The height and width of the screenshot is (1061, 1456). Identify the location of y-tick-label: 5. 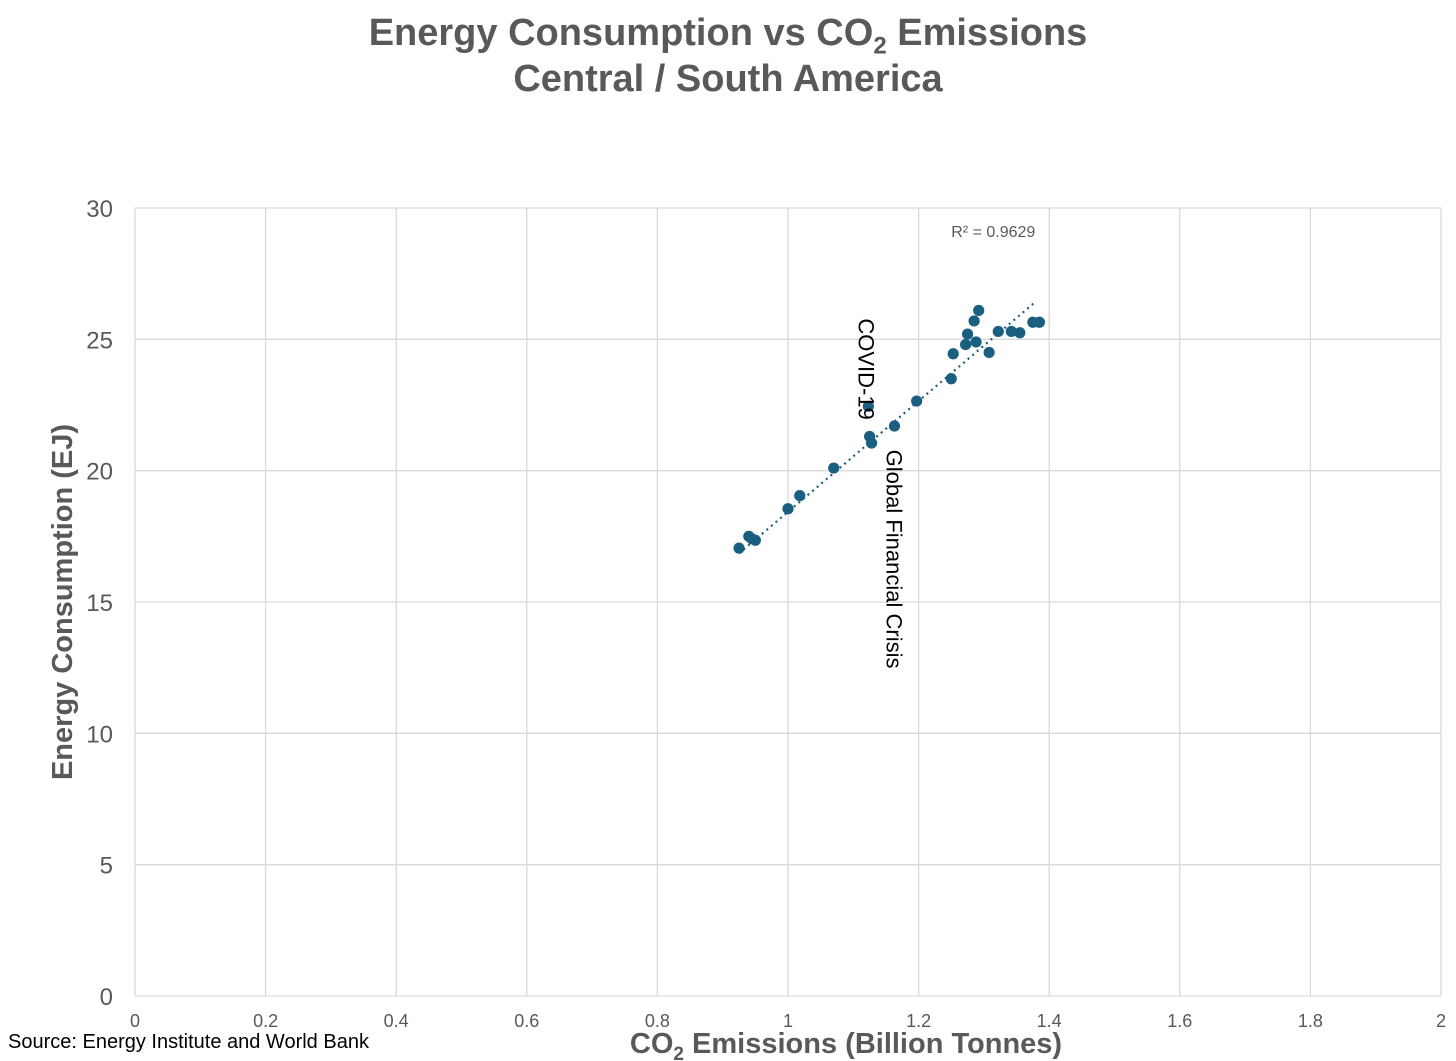
(106, 866).